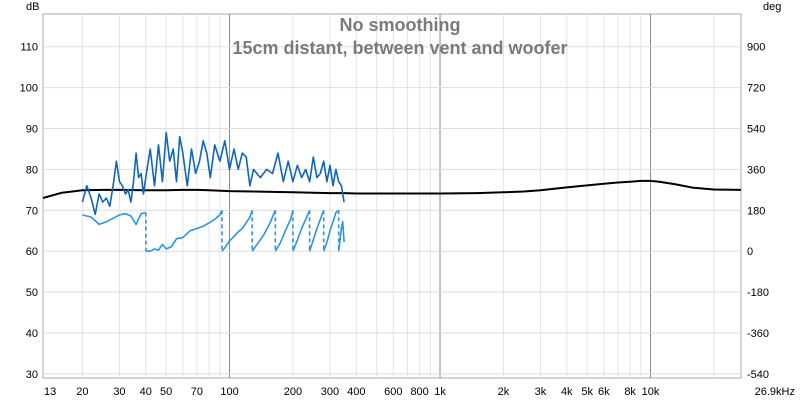  What do you see at coordinates (756, 48) in the screenshot?
I see `y-tick-label-right: 900` at bounding box center [756, 48].